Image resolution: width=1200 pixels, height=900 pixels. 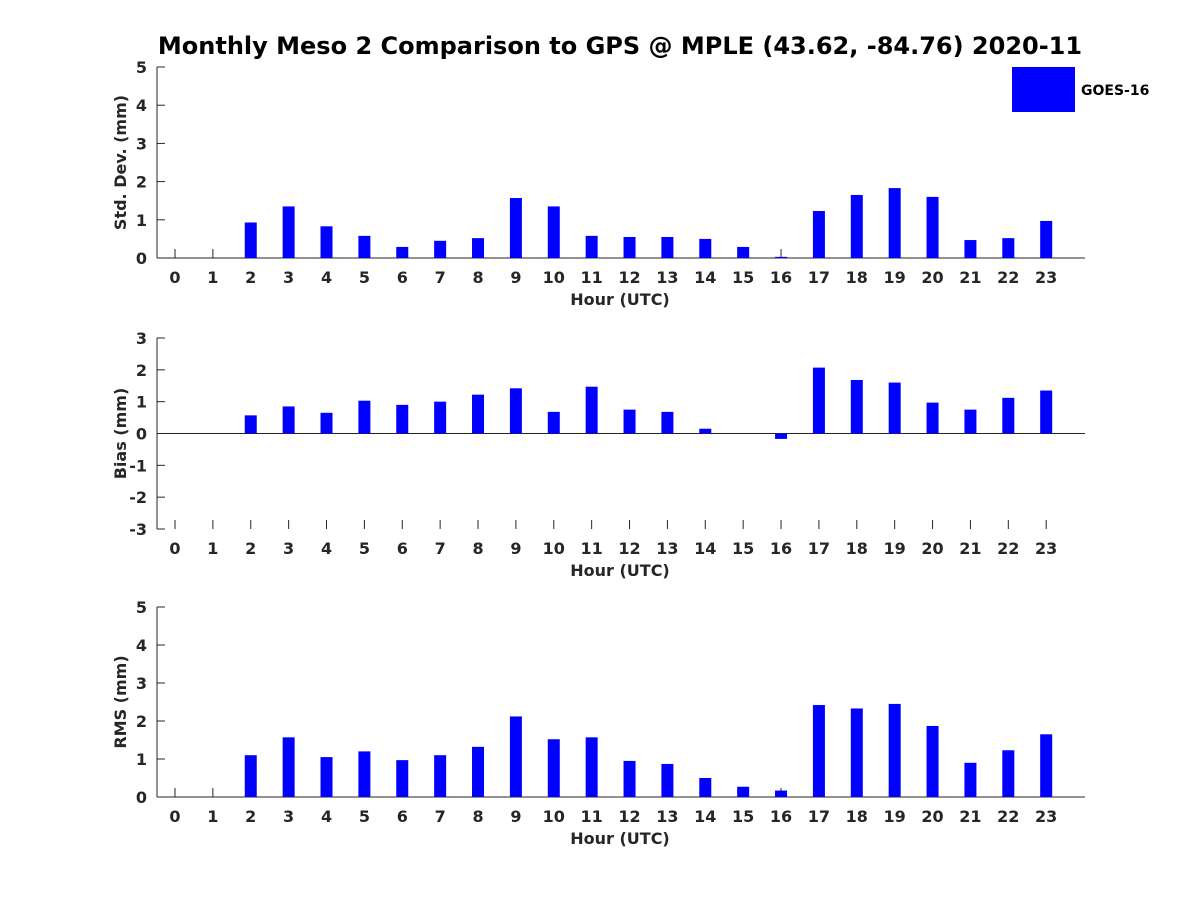 What do you see at coordinates (970, 816) in the screenshot?
I see `x-tick-label: 21` at bounding box center [970, 816].